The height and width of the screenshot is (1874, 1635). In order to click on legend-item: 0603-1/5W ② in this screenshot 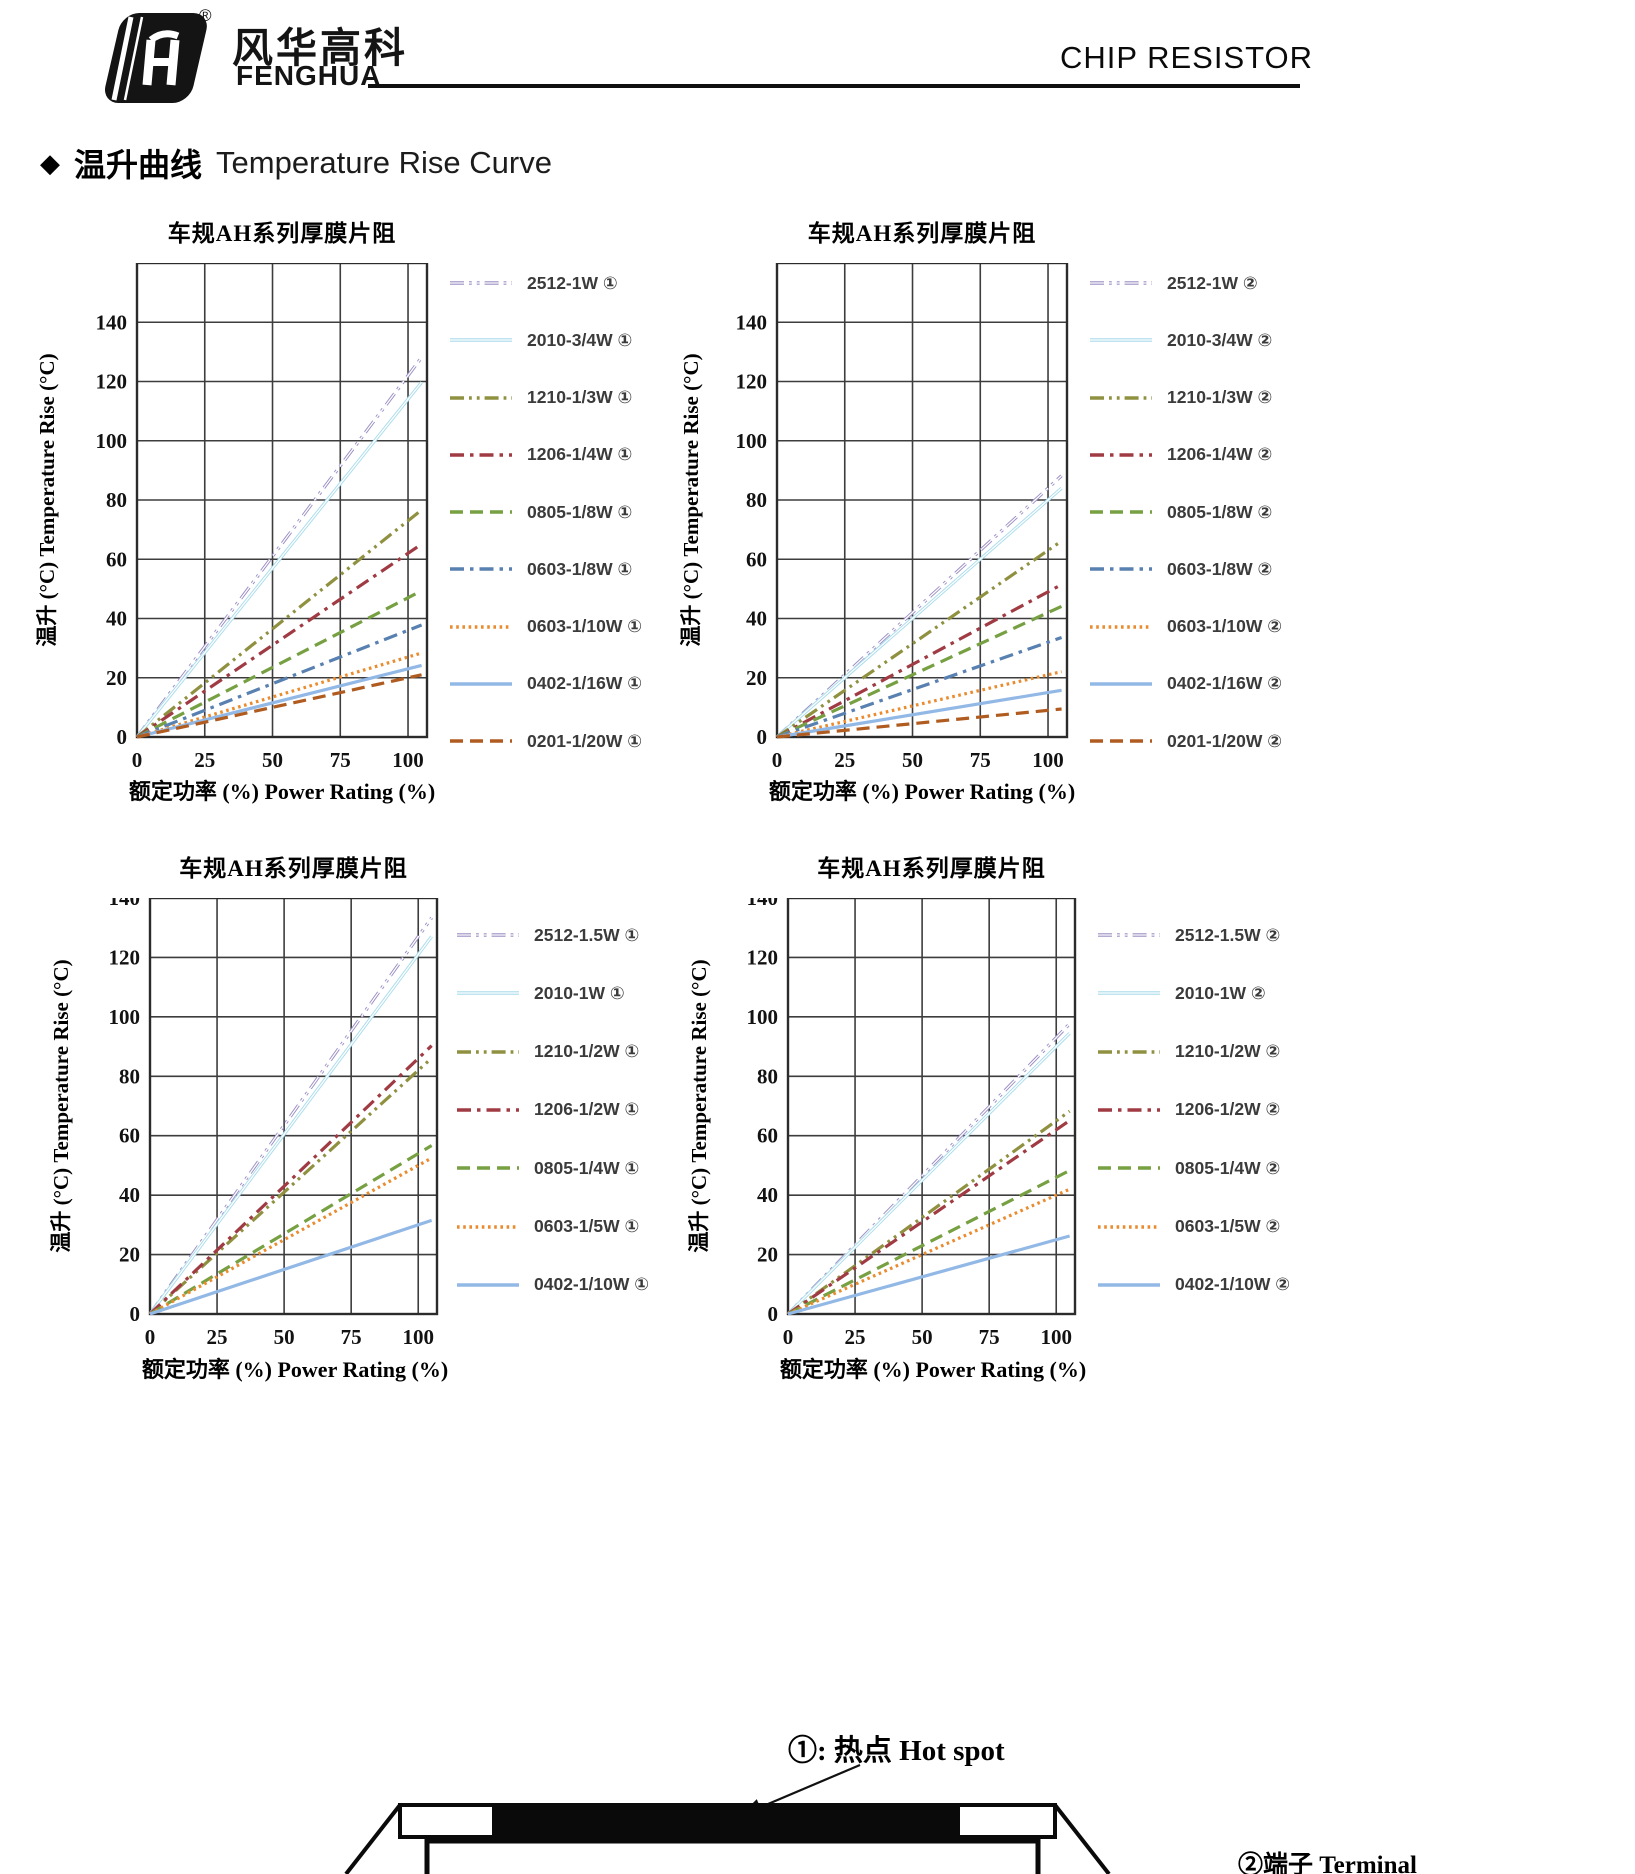, I will do `click(1206, 1227)`.